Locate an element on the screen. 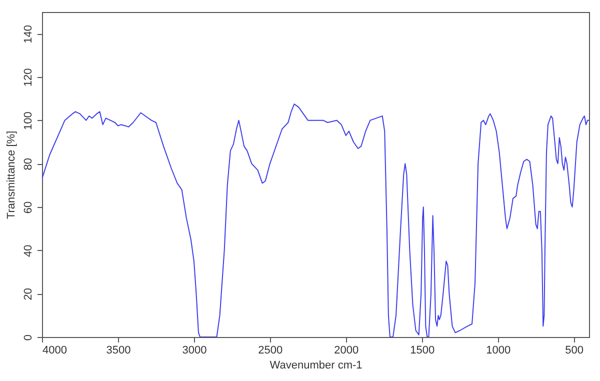  y-tick-label: 20 is located at coordinates (28, 294).